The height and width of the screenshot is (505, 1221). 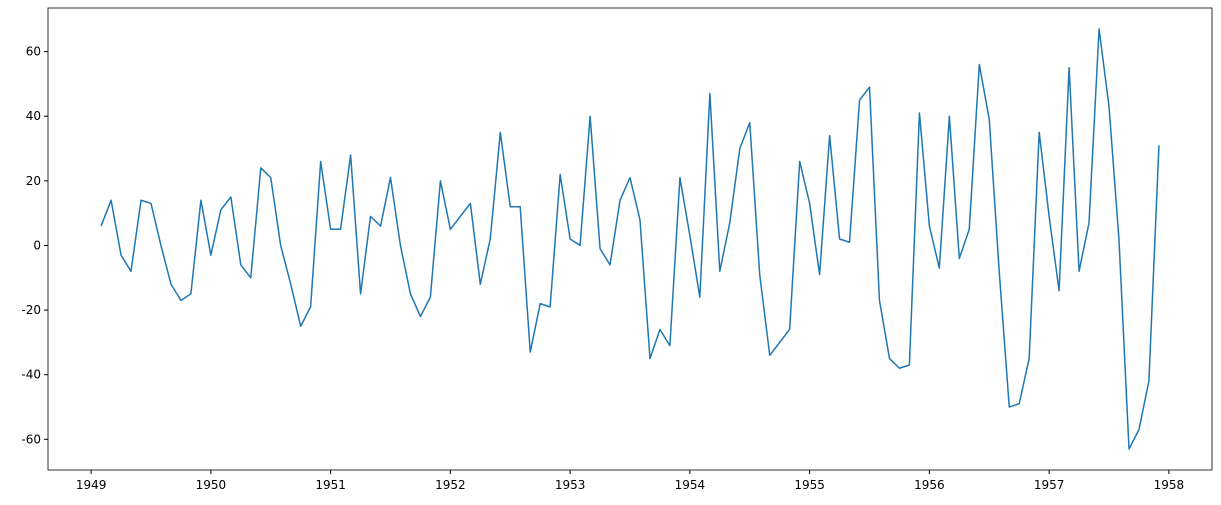 I want to click on x-tick-label: 1951, so click(x=330, y=485).